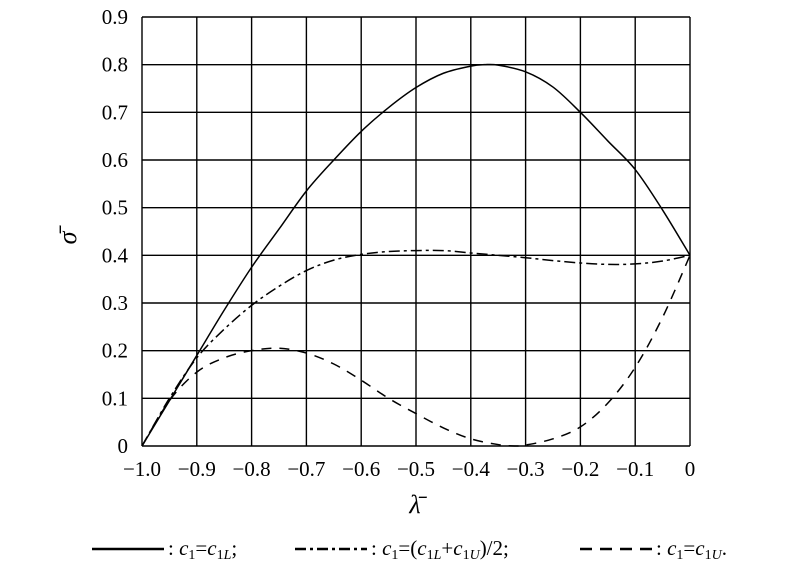 Image resolution: width=800 pixels, height=570 pixels. What do you see at coordinates (67, 235) in the screenshot?
I see `y-axis-label: σ̄` at bounding box center [67, 235].